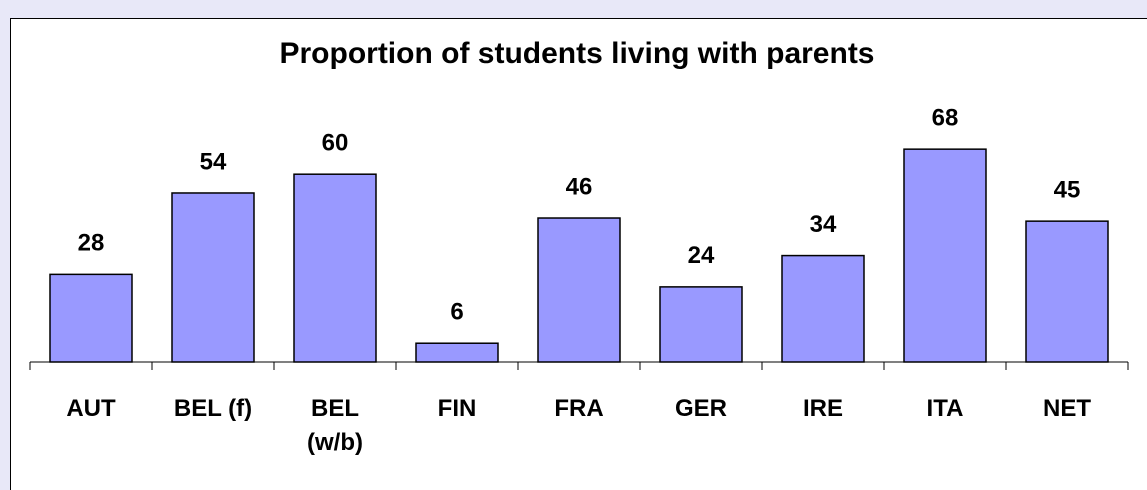 Image resolution: width=1147 pixels, height=490 pixels. I want to click on x-tick-label: NET, so click(1067, 408).